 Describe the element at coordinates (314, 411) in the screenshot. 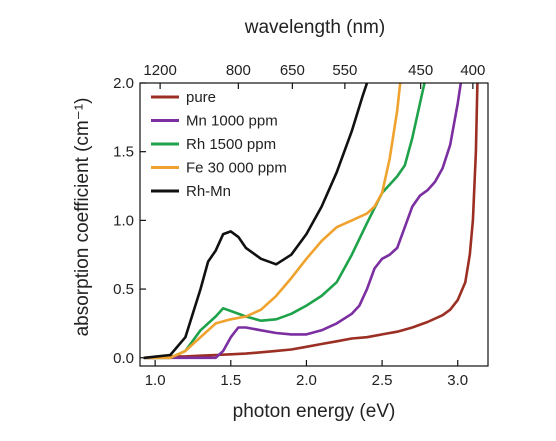

I see `x-axis-title: photon energy (eV)` at that location.